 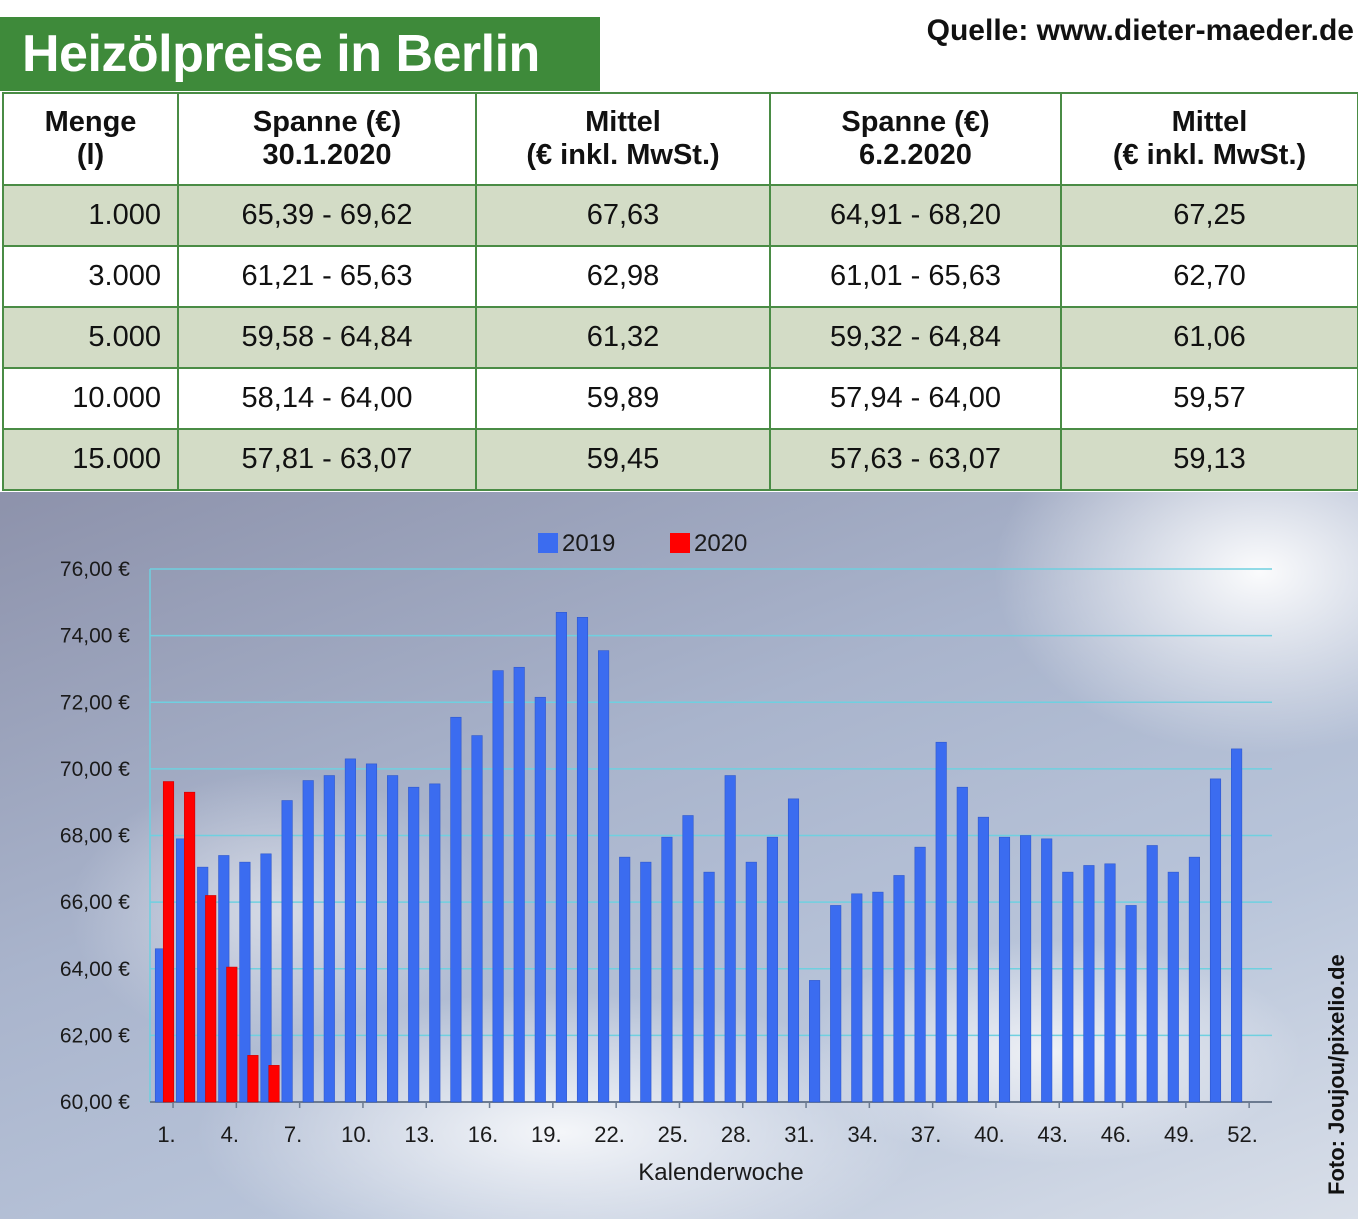 What do you see at coordinates (680, 543) in the screenshot?
I see `legend-swatch-2020` at bounding box center [680, 543].